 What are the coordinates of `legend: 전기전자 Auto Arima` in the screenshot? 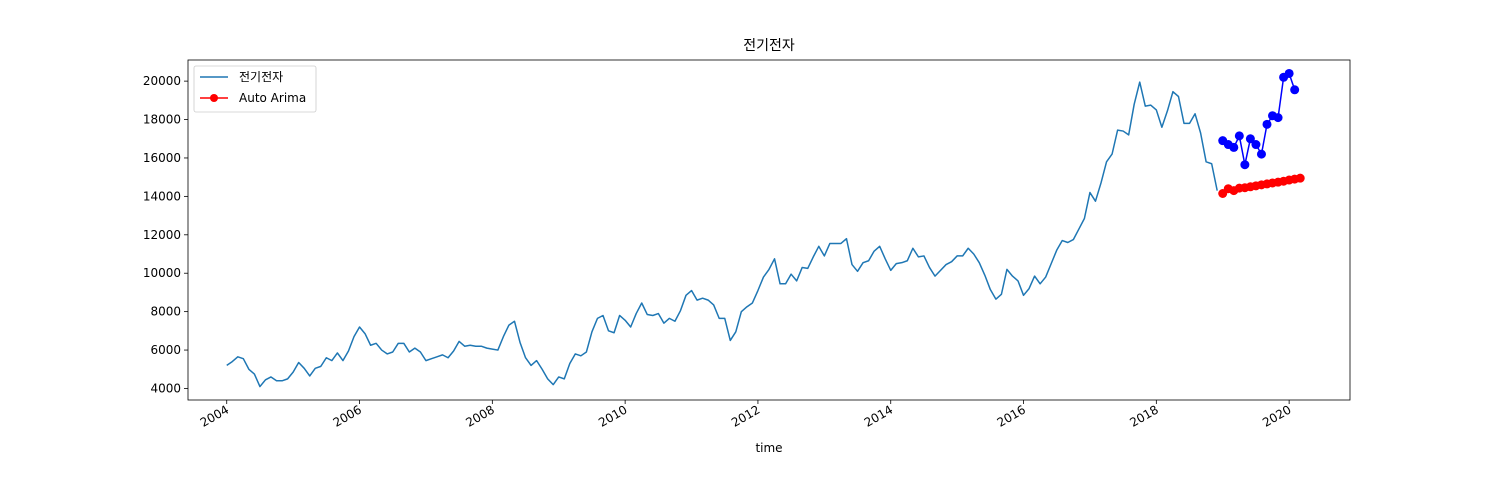 It's located at (255, 89).